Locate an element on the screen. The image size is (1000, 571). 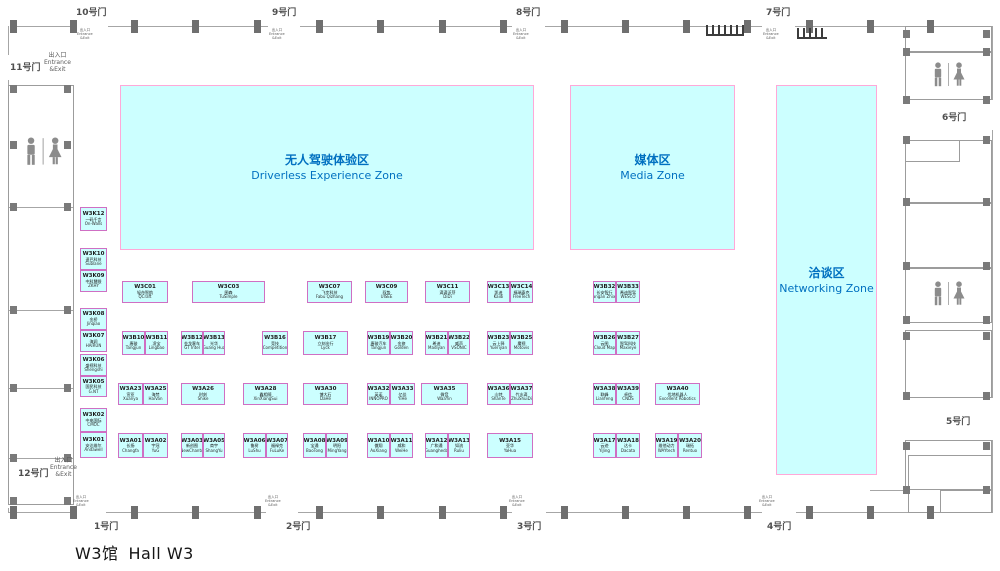
booth-name-en: Motovis is located at coordinates (521, 348).